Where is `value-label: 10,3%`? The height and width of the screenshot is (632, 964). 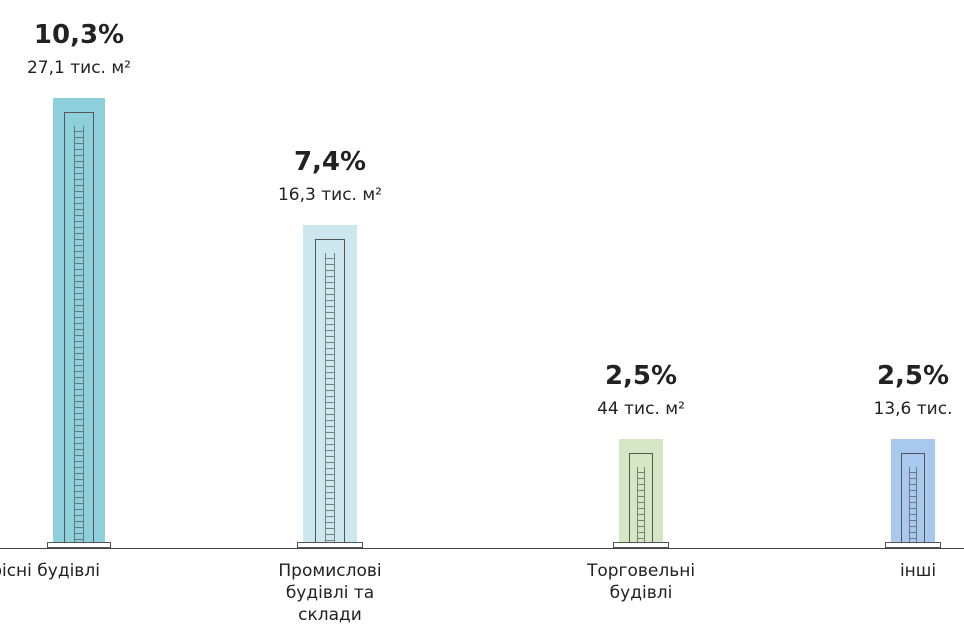 value-label: 10,3% is located at coordinates (79, 35).